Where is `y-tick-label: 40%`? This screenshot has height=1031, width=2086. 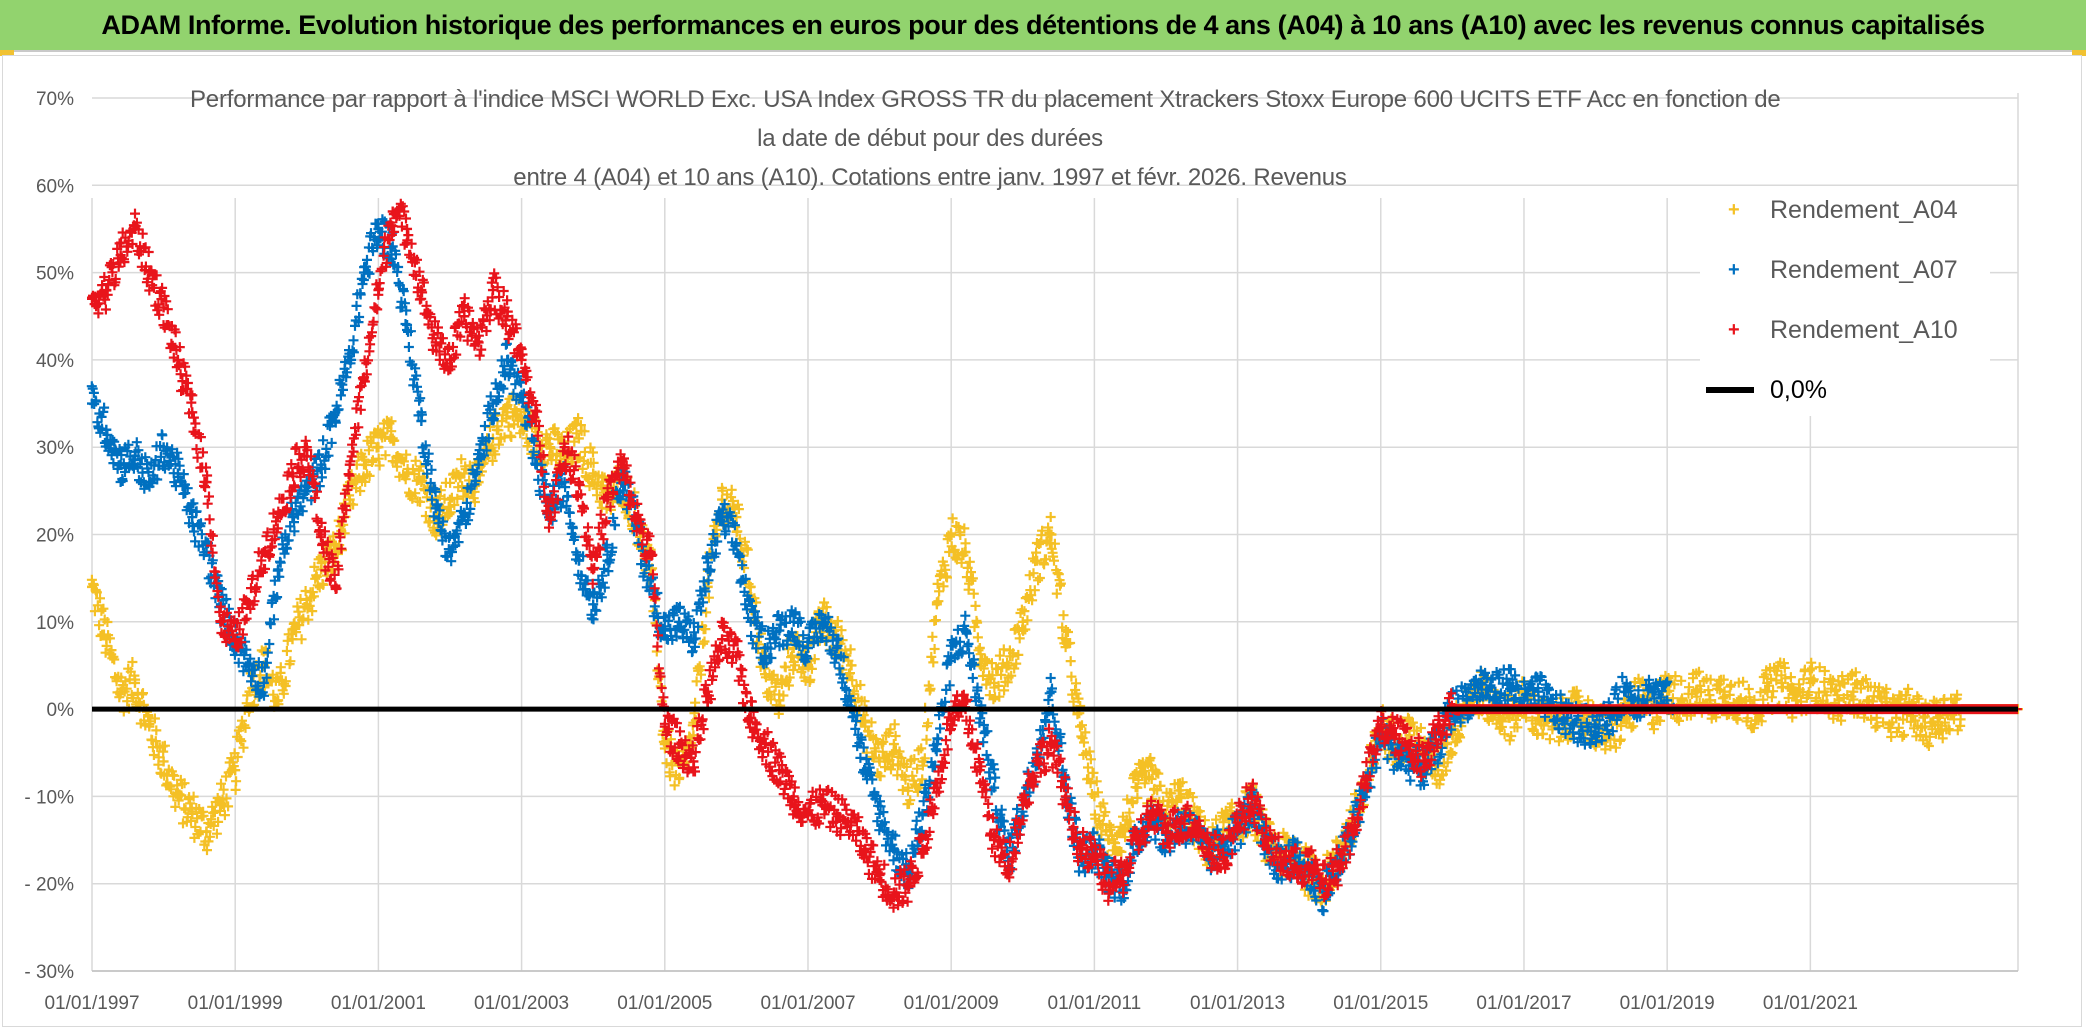
y-tick-label: 40% is located at coordinates (55, 361).